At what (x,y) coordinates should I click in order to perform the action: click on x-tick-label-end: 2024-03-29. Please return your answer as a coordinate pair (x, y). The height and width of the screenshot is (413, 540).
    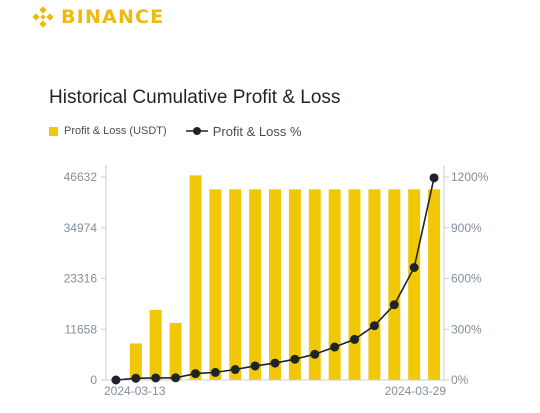
    Looking at the image, I should click on (416, 391).